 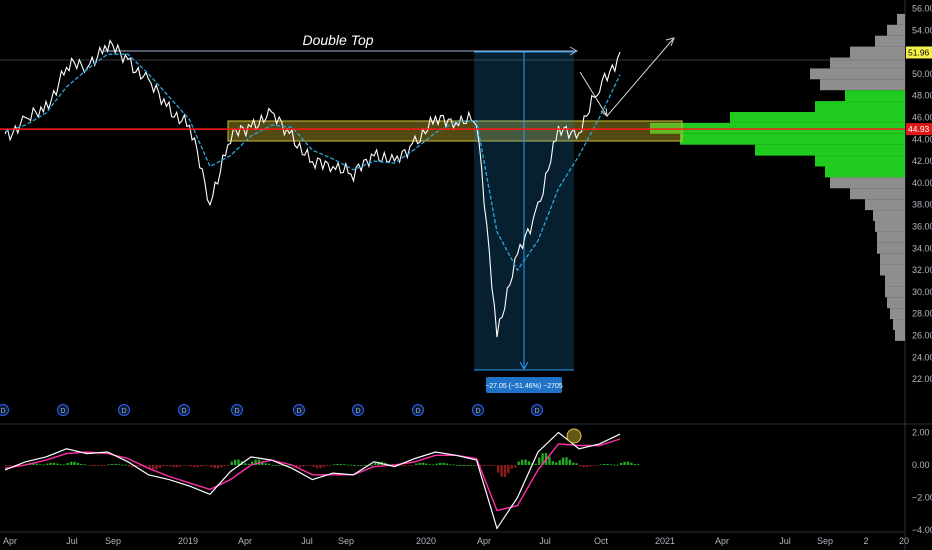 What do you see at coordinates (922, 74) in the screenshot?
I see `y-tick-label: 50.00` at bounding box center [922, 74].